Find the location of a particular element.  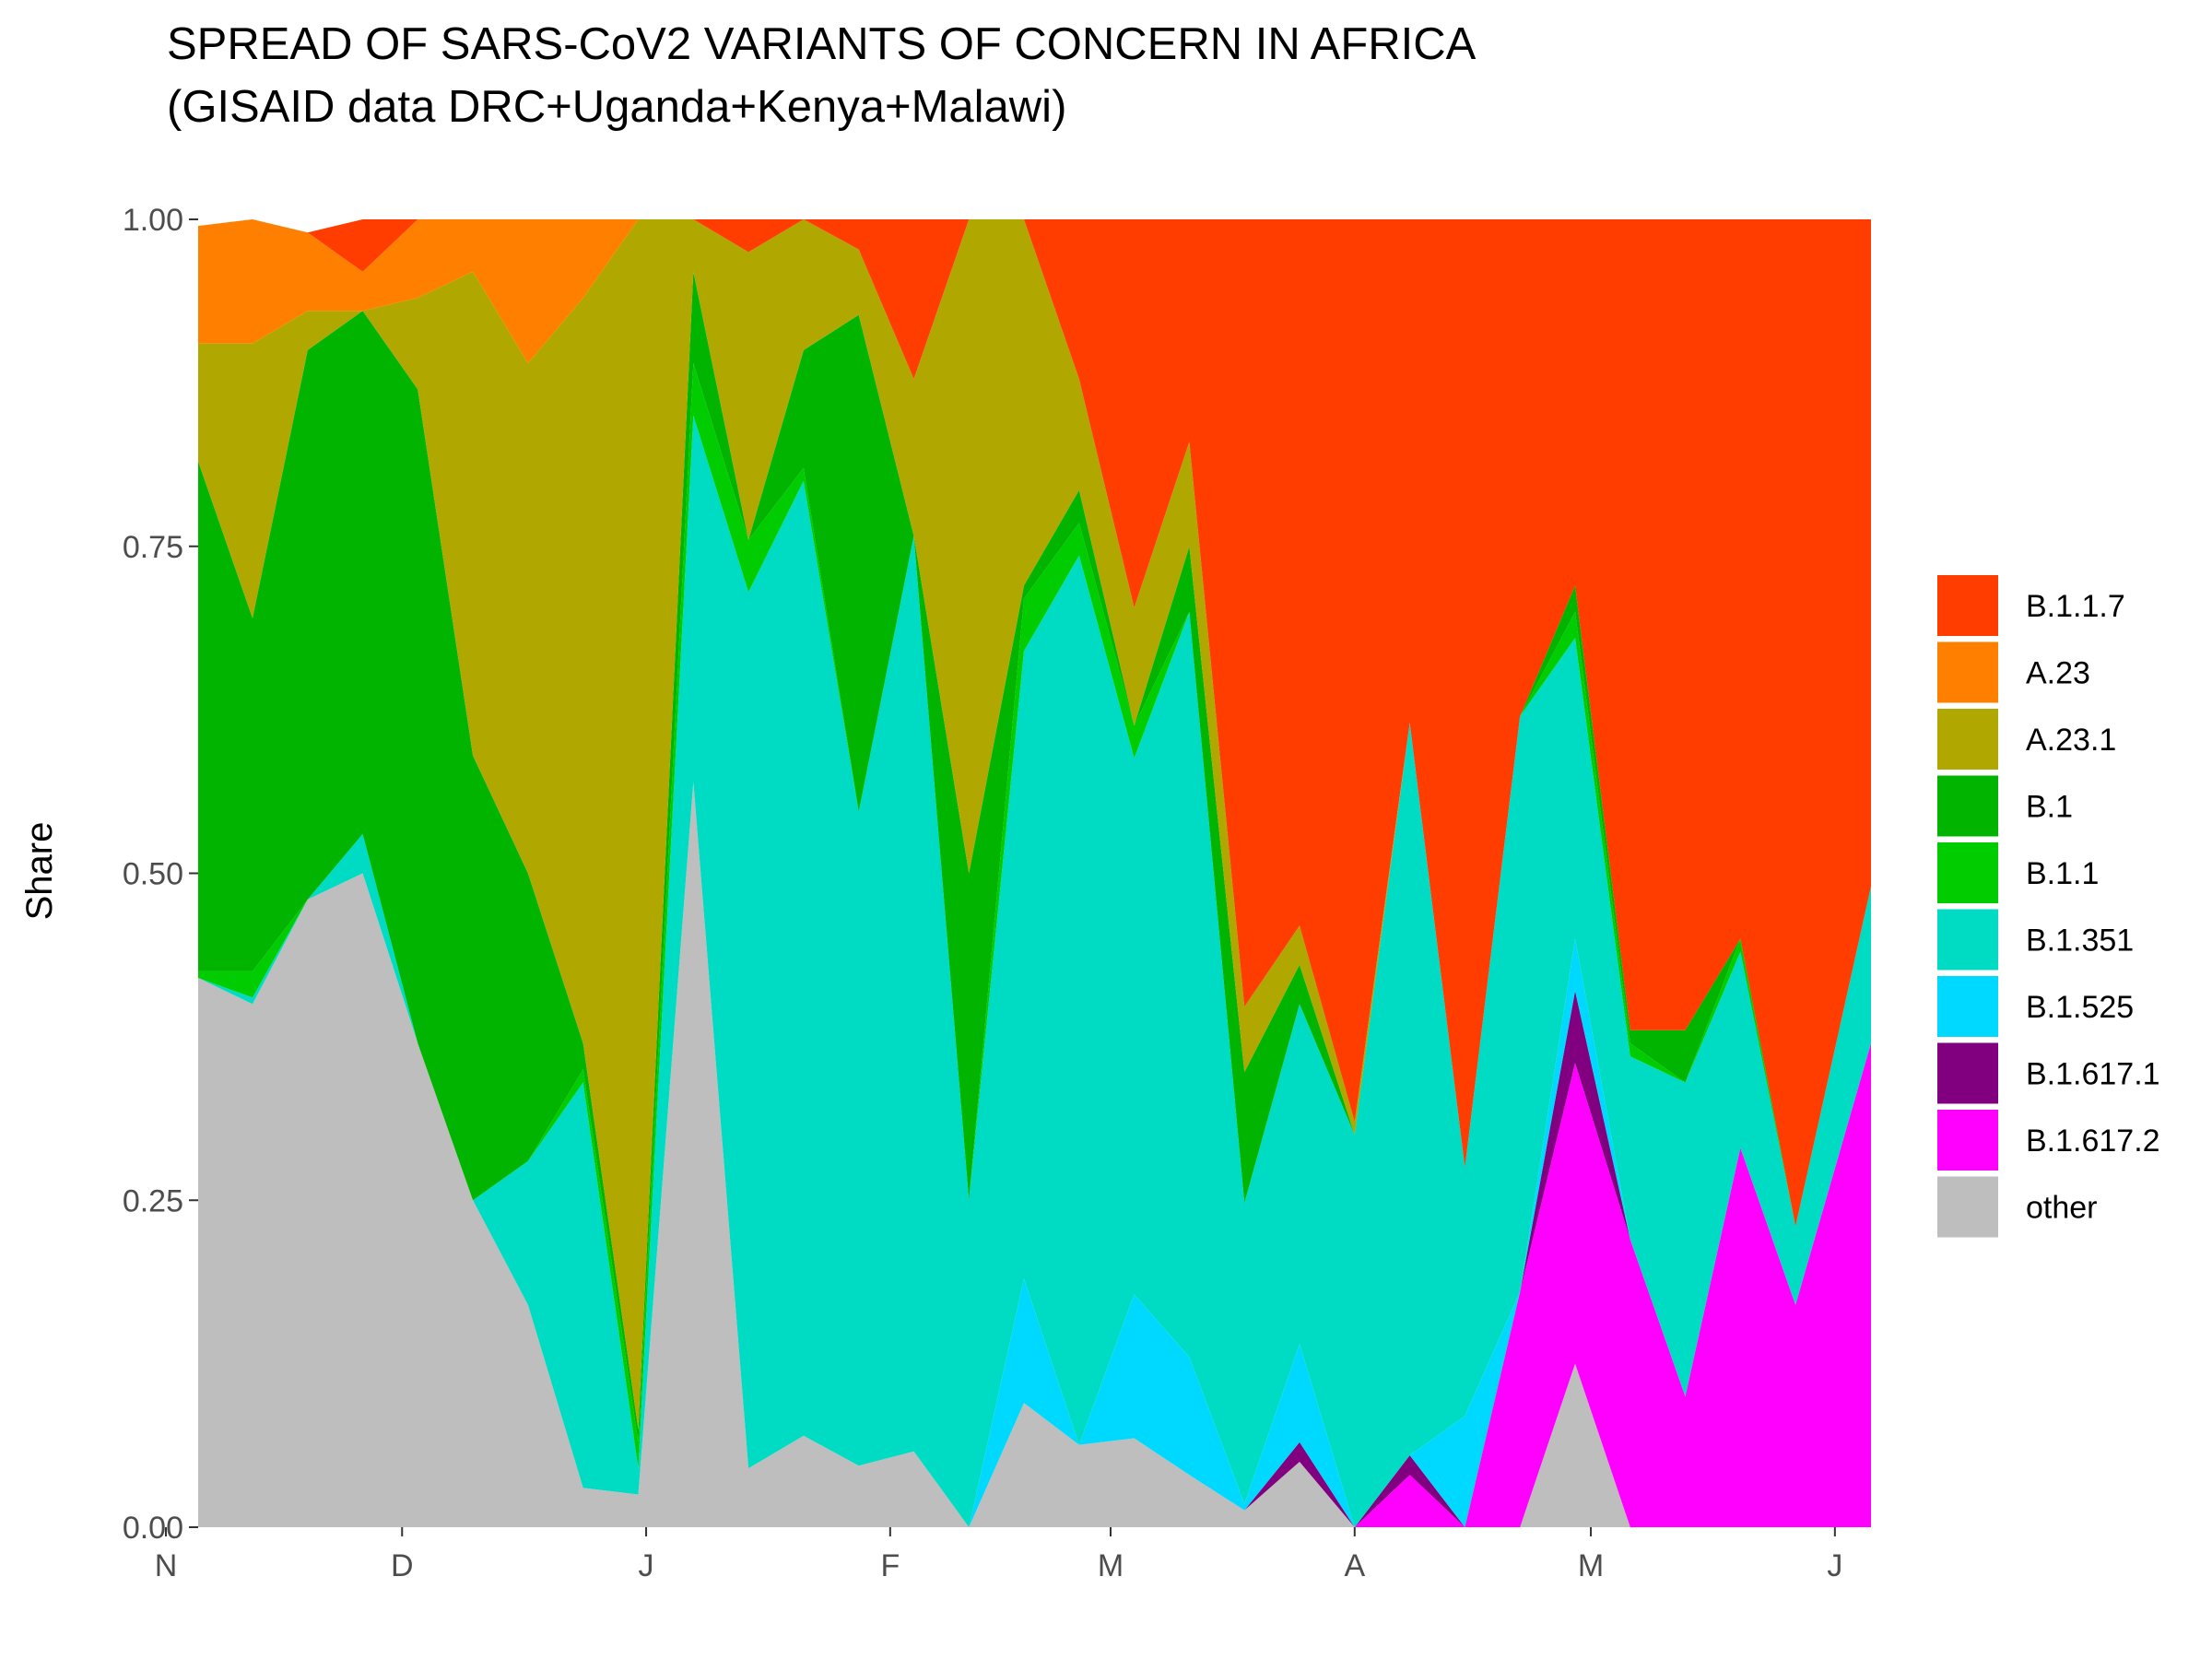

legend-label-b-1-1: B.1.1 is located at coordinates (2062, 873).